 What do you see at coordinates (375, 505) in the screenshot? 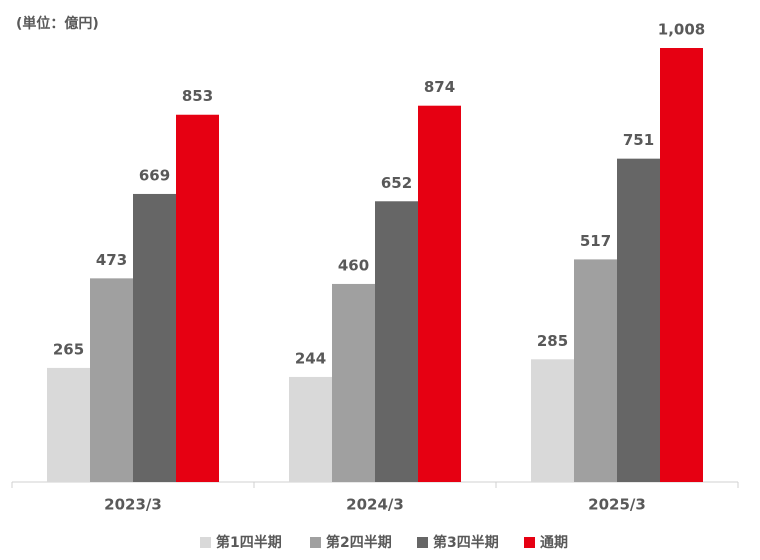
I see `x-tick-label: 2024/3` at bounding box center [375, 505].